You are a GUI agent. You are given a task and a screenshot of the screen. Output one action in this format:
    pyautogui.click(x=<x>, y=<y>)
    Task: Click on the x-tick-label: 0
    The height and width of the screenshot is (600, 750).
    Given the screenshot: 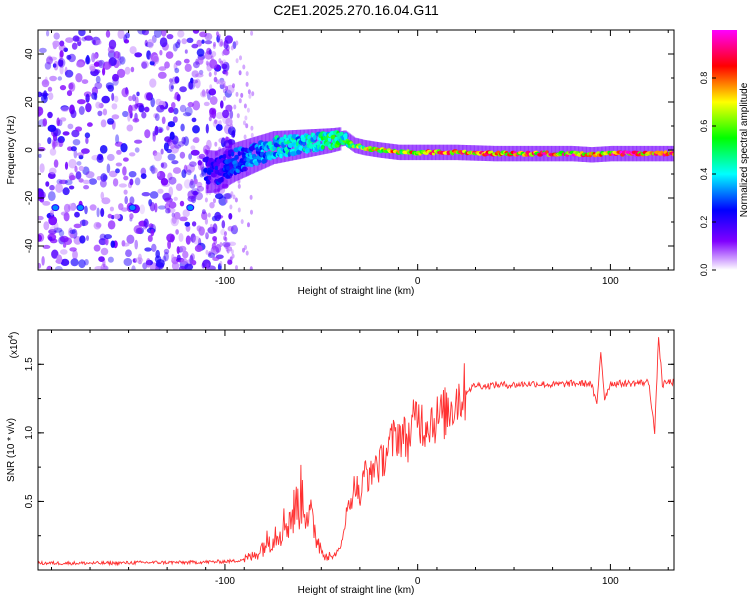 What is the action you would take?
    pyautogui.click(x=418, y=281)
    